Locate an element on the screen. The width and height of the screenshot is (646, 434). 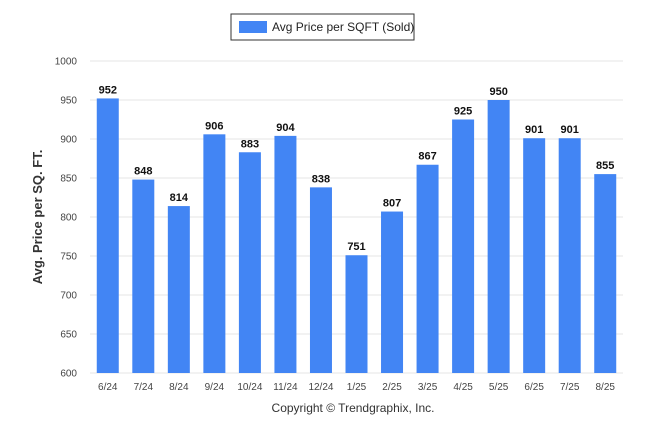
legend: Avg Price per SQFT (Sold) is located at coordinates (322, 27).